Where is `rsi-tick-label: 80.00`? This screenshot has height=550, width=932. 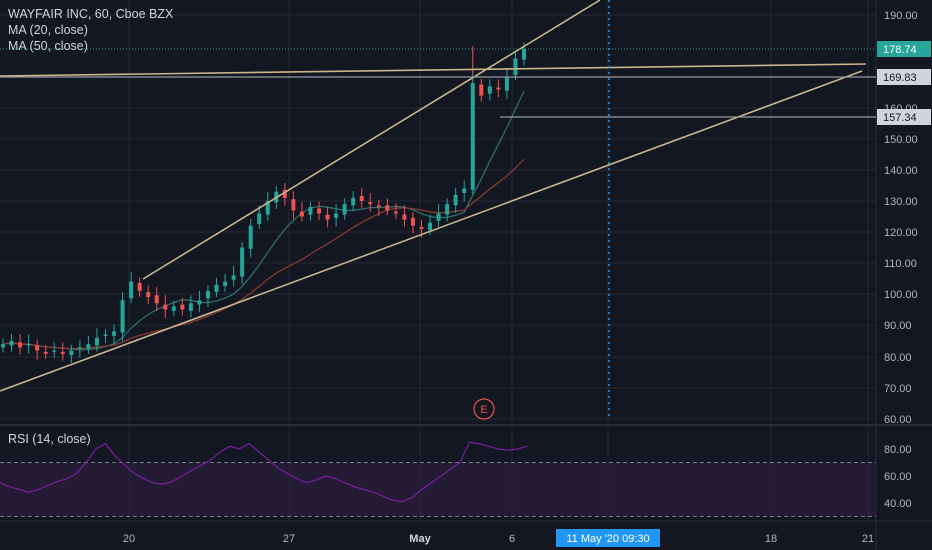
rsi-tick-label: 80.00 is located at coordinates (898, 450).